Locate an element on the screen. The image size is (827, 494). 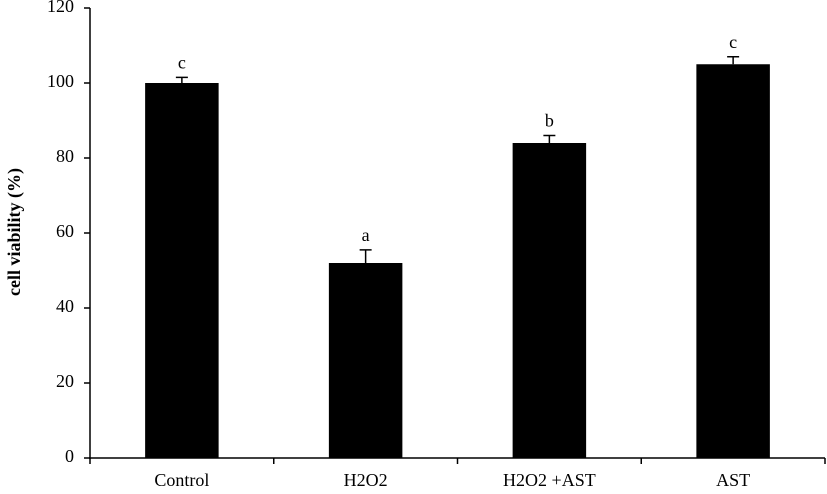
y-axis-title: cell viability (%) is located at coordinates (14, 232).